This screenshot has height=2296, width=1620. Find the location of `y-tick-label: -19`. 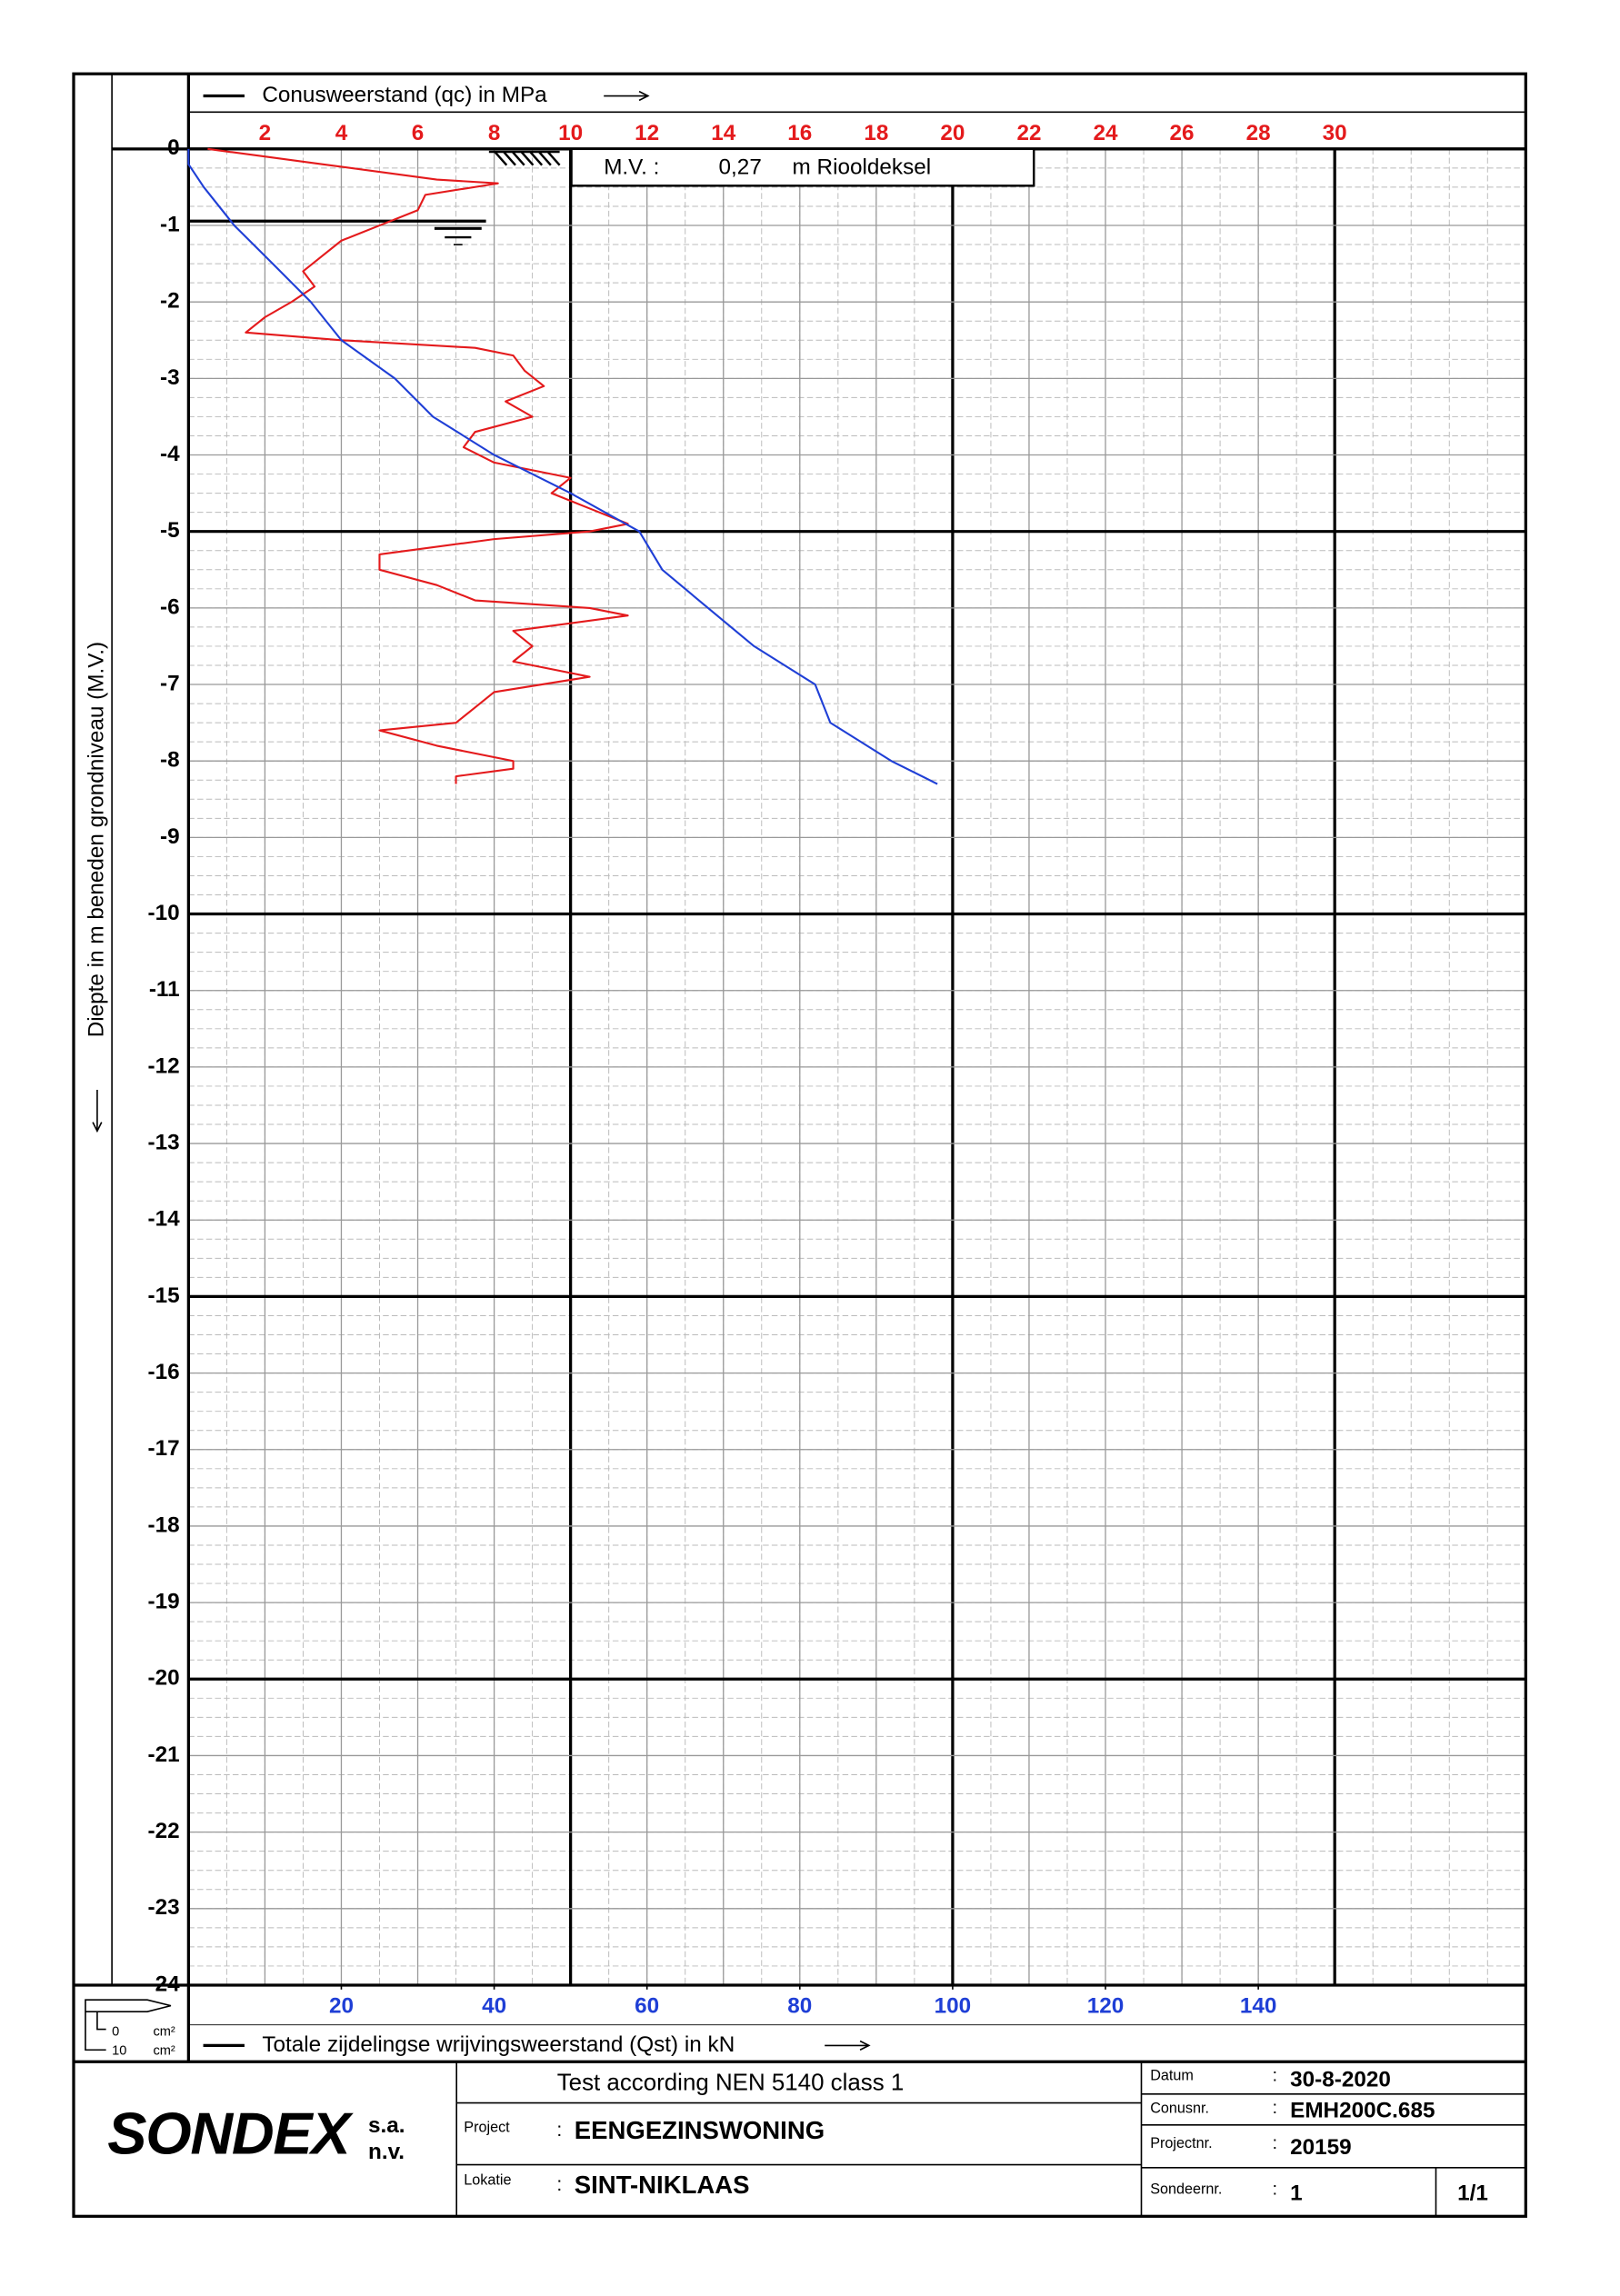

y-tick-label: -19 is located at coordinates (164, 1602).